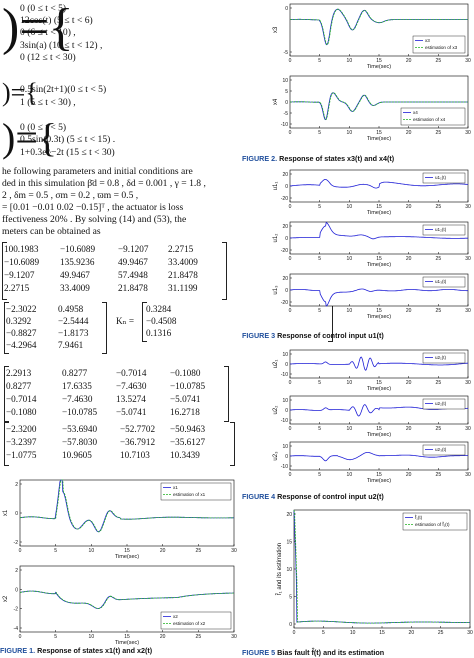  What do you see at coordinates (276, 101) in the screenshot?
I see `y-axis-label: x4` at bounding box center [276, 101].